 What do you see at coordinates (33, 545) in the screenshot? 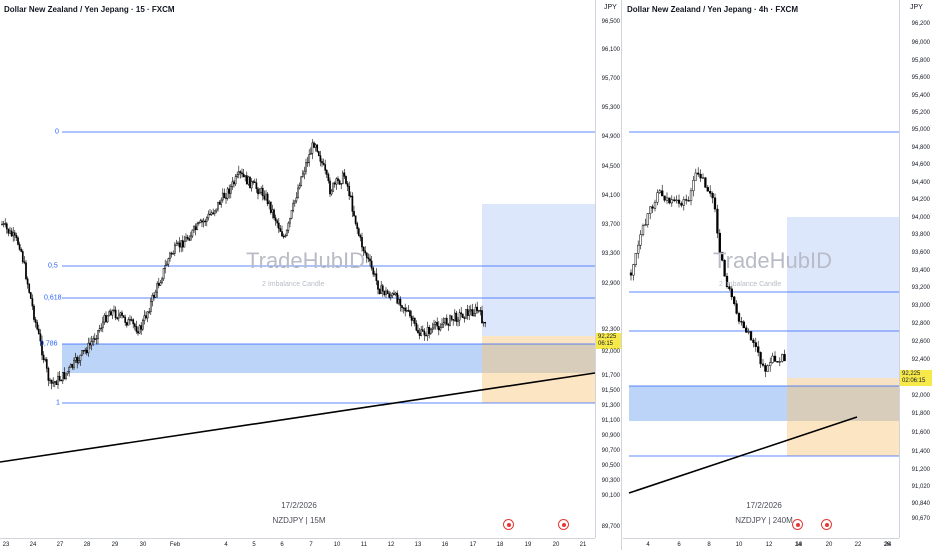
I see `time-tick: 24` at bounding box center [33, 545].